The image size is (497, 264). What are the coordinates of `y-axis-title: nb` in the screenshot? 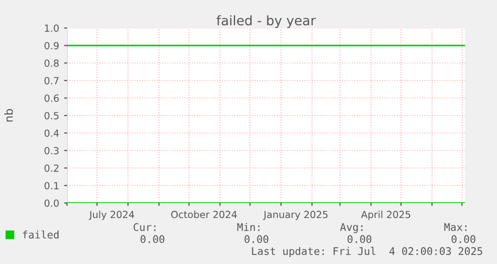 It's located at (8, 115).